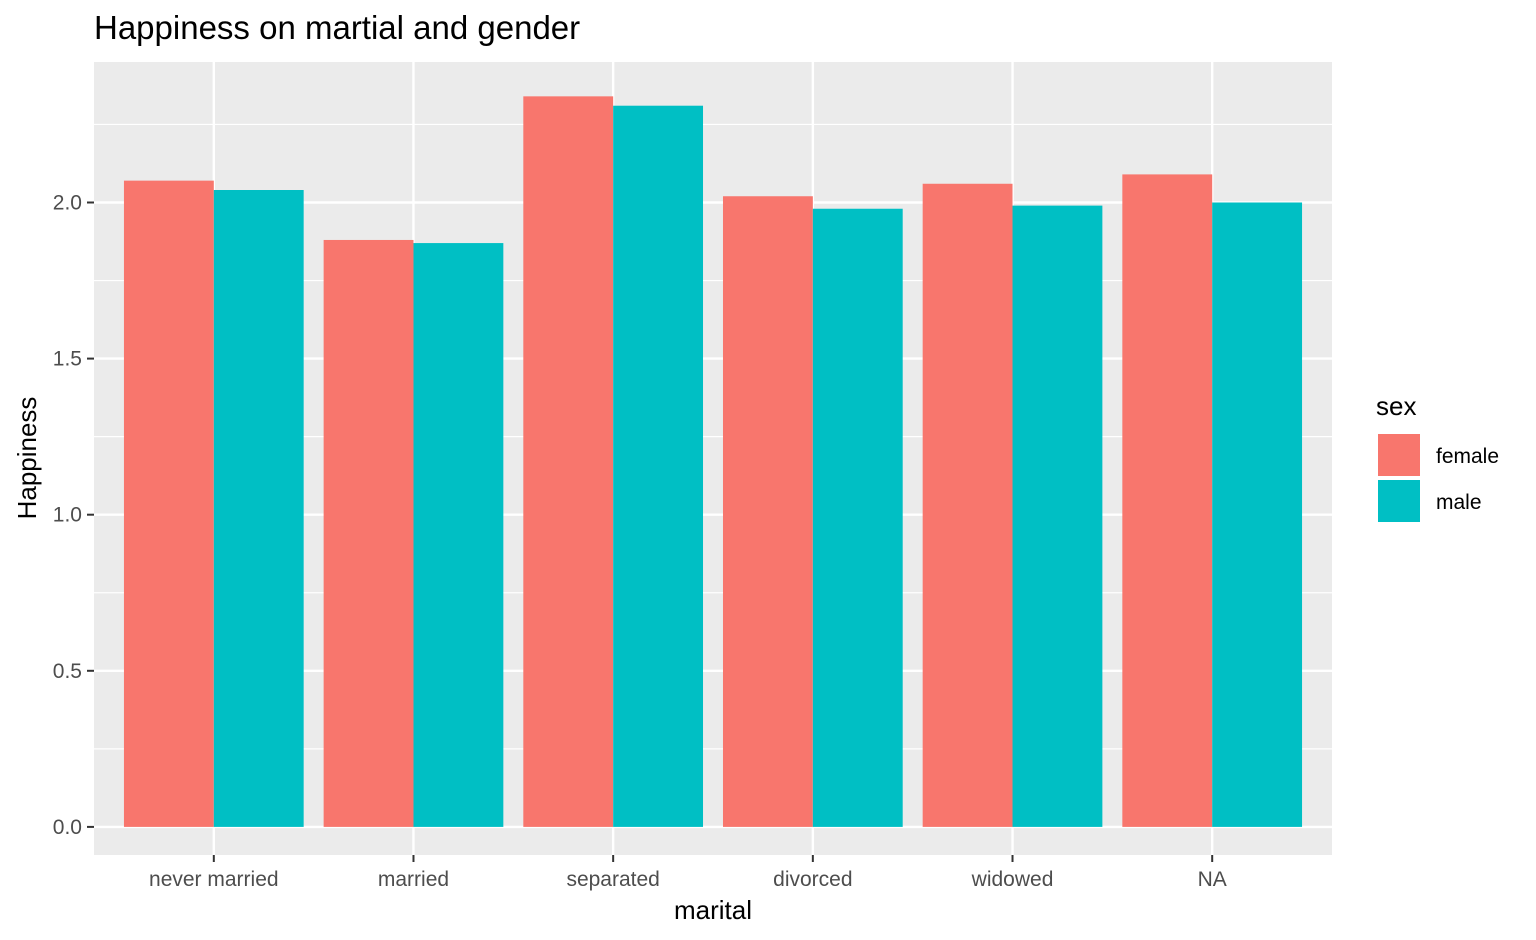  What do you see at coordinates (1057, 516) in the screenshot?
I see `bar-male-widowed` at bounding box center [1057, 516].